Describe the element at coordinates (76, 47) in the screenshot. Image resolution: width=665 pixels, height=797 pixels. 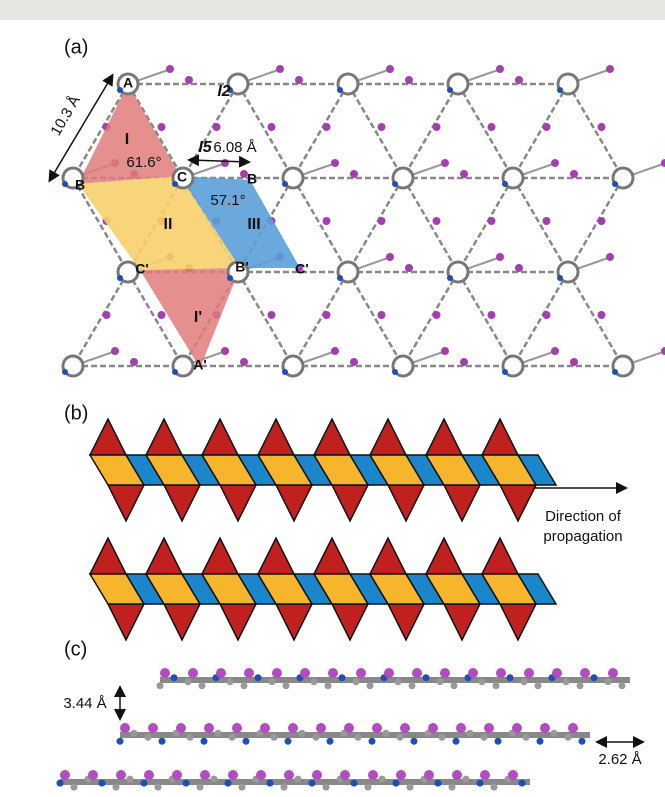
I see `panel-label: (a)` at that location.